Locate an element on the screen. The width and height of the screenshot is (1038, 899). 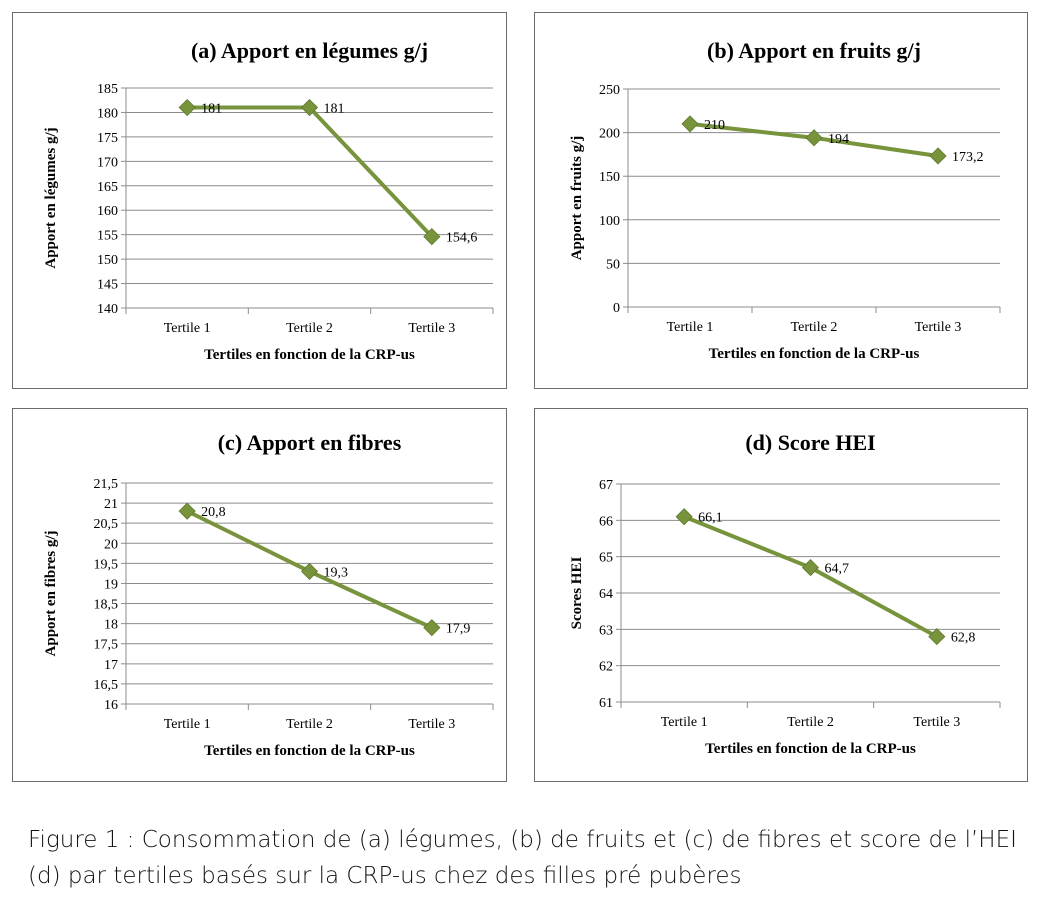
y-tick-label: 65 is located at coordinates (606, 558).